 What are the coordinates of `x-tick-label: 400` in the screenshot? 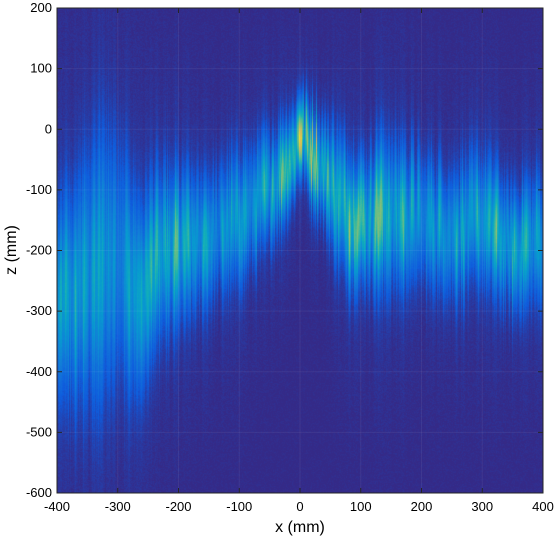 It's located at (543, 506).